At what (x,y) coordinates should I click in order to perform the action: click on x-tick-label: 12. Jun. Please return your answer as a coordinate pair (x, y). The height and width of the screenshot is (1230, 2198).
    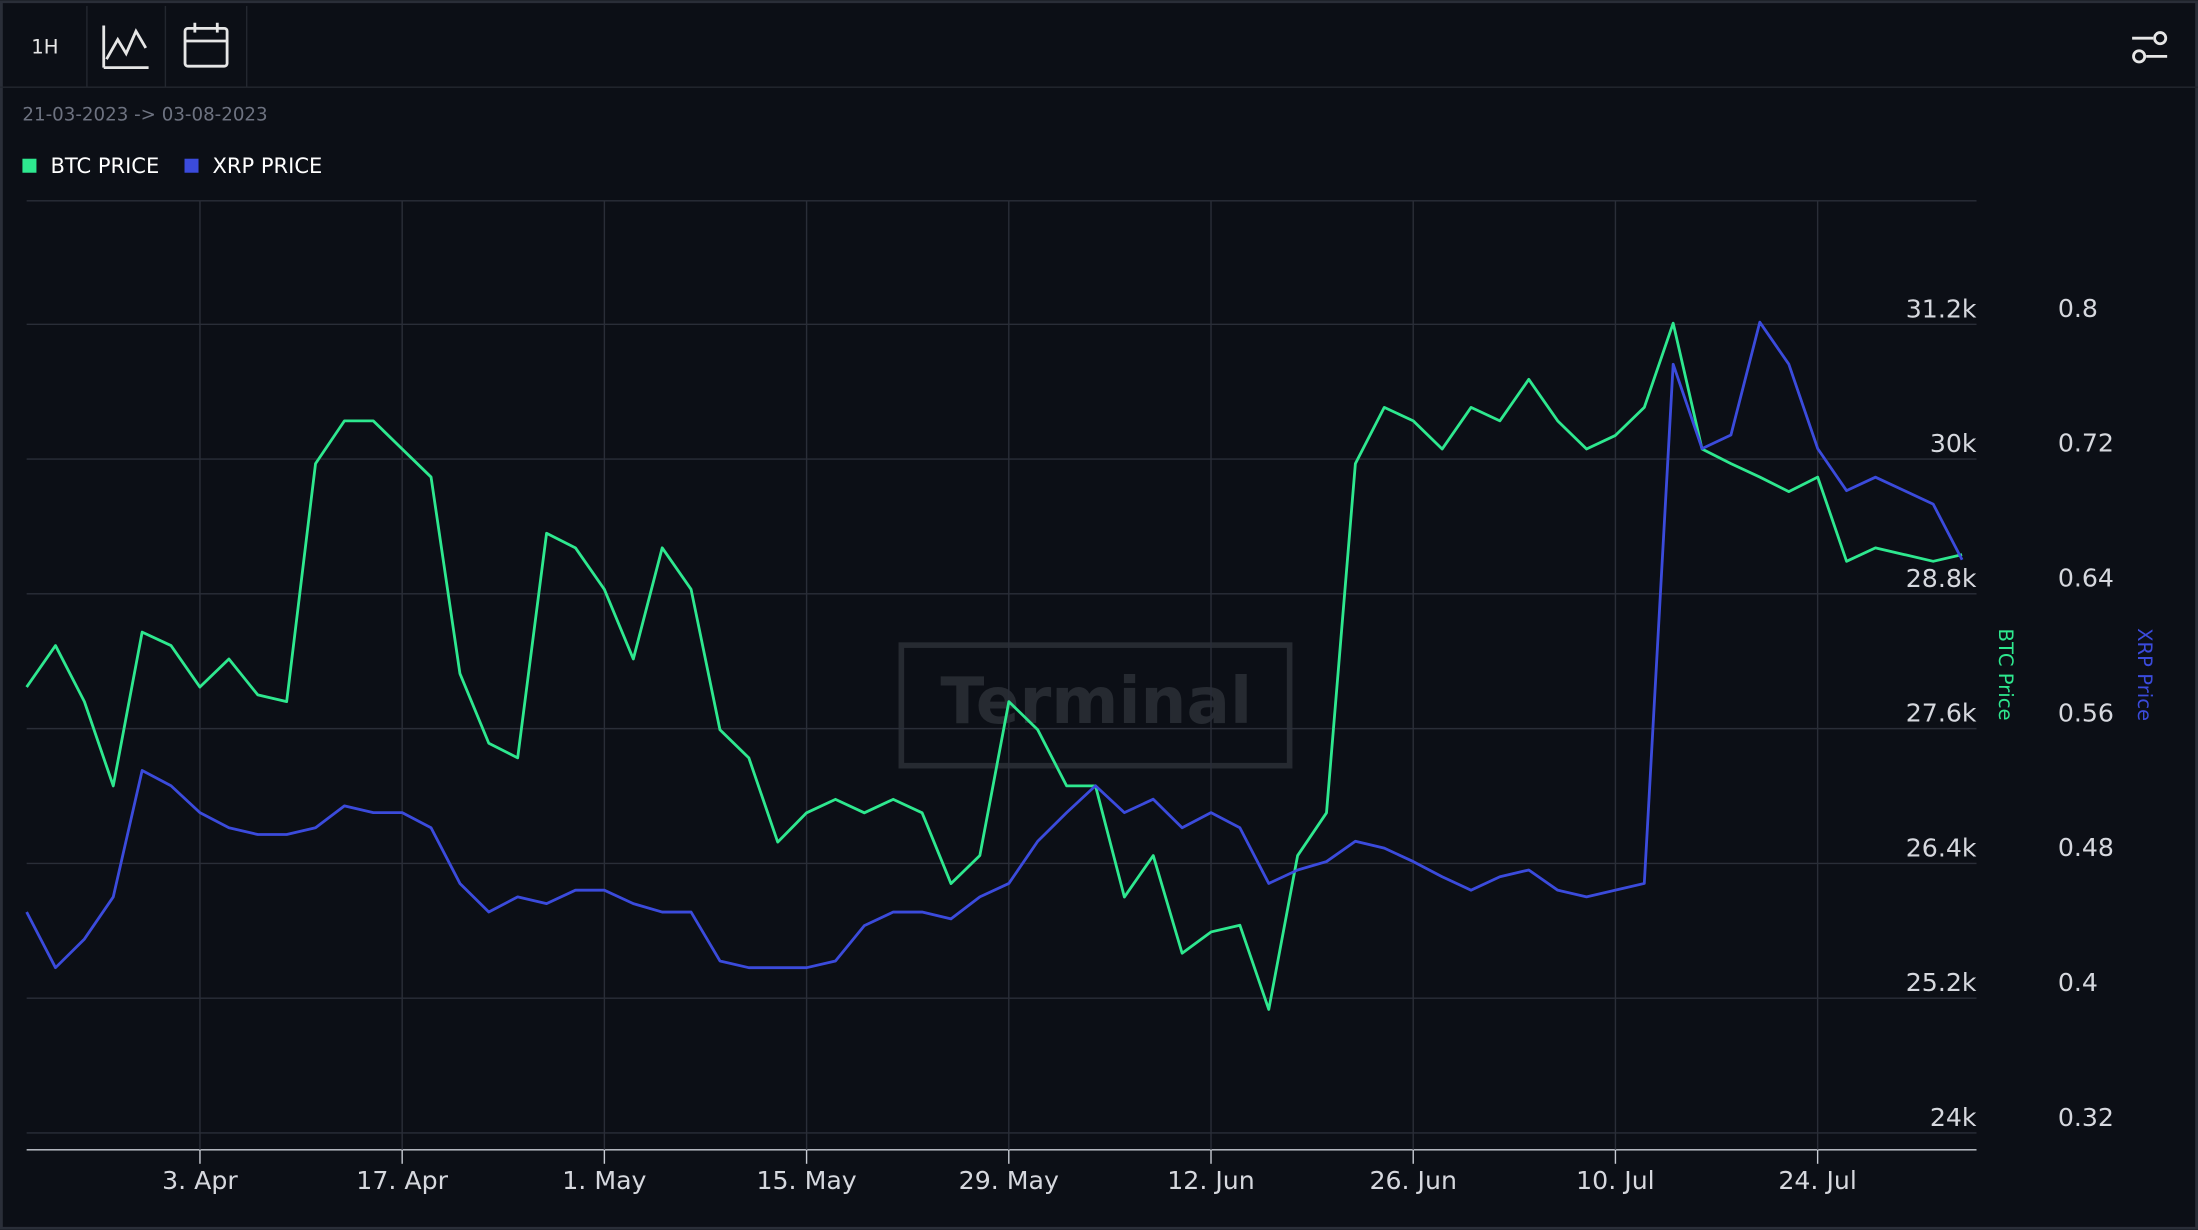
    Looking at the image, I should click on (1211, 1180).